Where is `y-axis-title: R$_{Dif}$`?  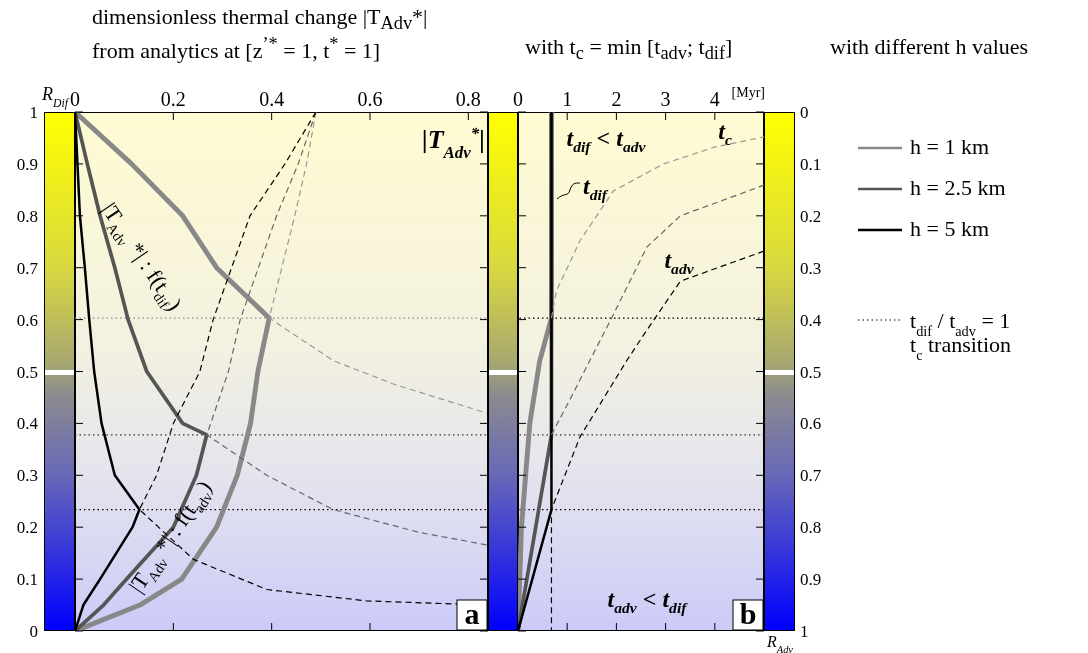 y-axis-title: R$_{Dif}$ is located at coordinates (55, 97).